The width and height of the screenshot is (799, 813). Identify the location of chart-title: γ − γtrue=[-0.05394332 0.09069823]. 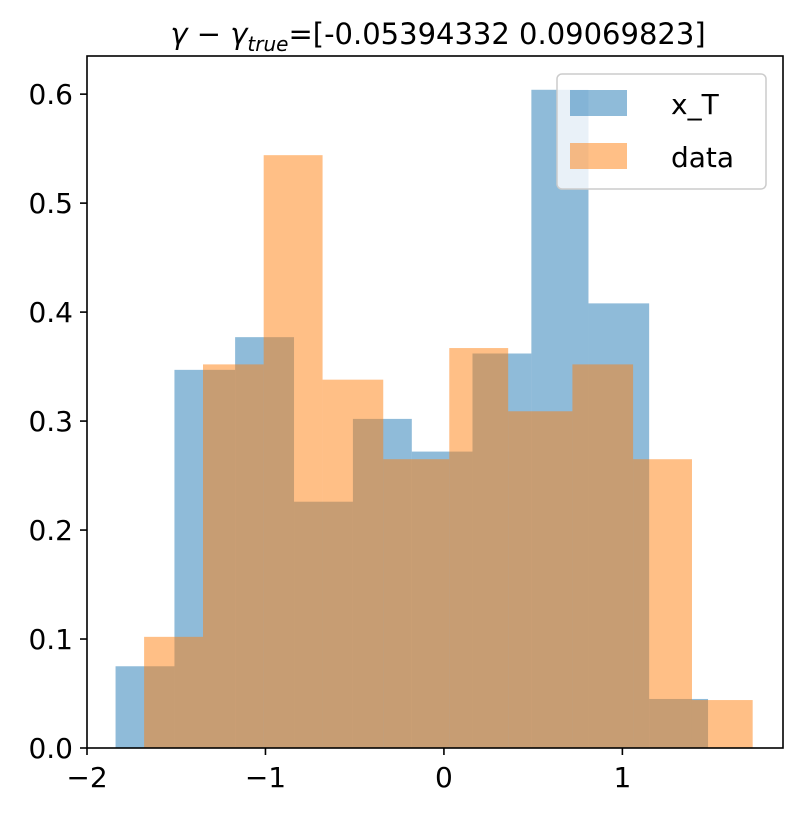
(437, 36).